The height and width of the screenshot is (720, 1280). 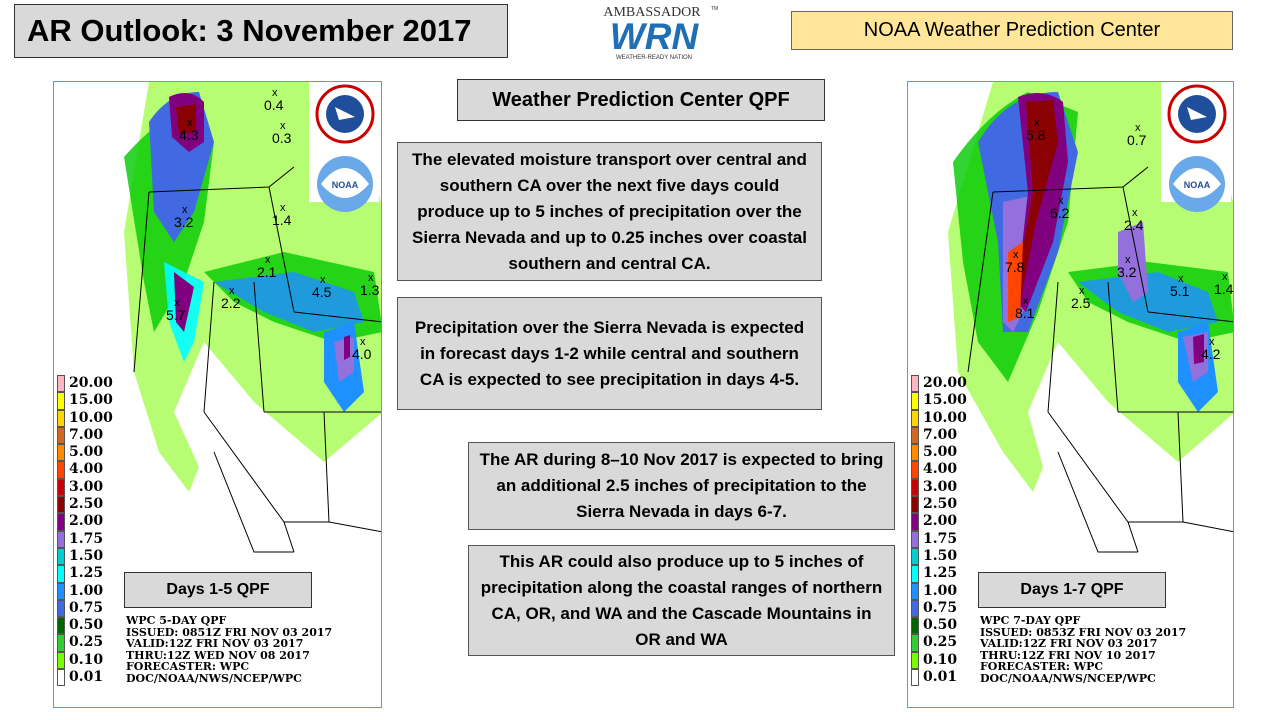 What do you see at coordinates (1083, 632) in the screenshot?
I see `metadata-line: ISSUED: 0853Z FRI NOV 03 2017` at bounding box center [1083, 632].